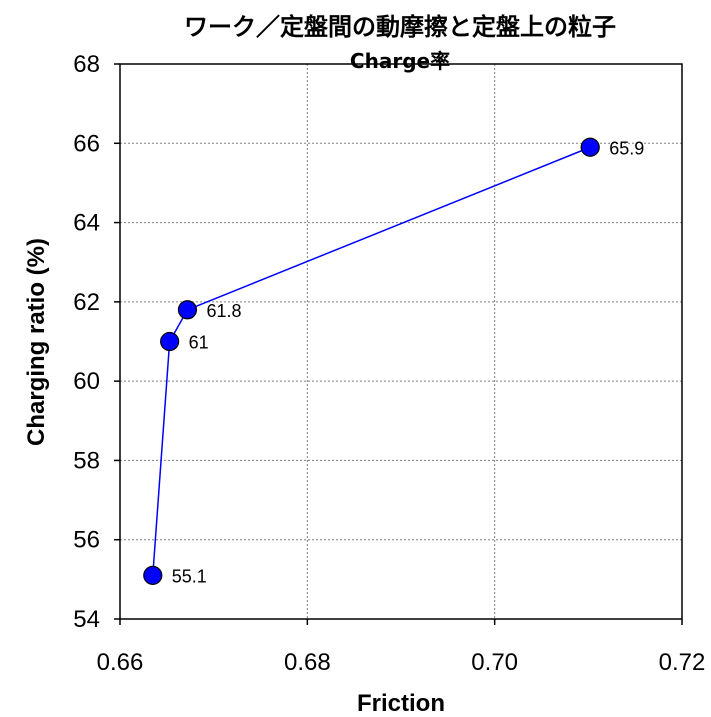 The image size is (711, 717). Describe the element at coordinates (682, 662) in the screenshot. I see `x-tick-label: 0.72` at that location.